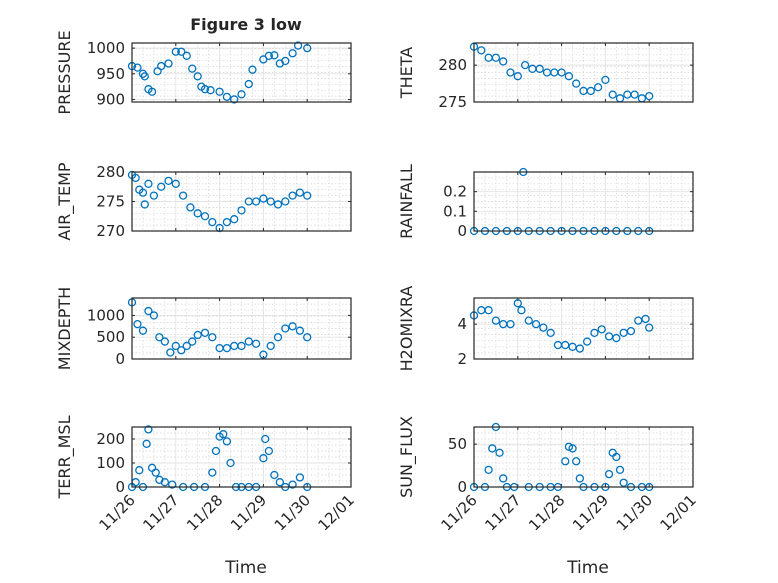 This screenshot has width=778, height=583. What do you see at coordinates (246, 24) in the screenshot?
I see `figure-title: Figure 3 low` at bounding box center [246, 24].